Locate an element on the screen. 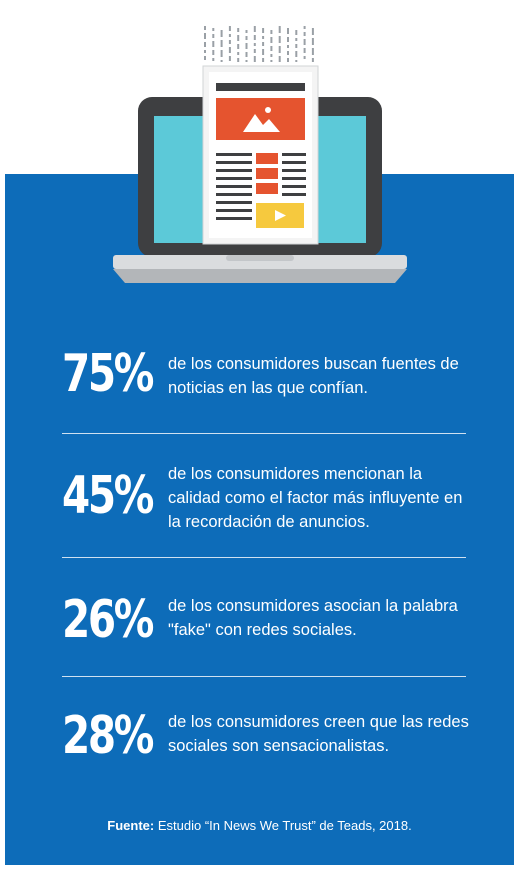 This screenshot has width=519, height=870. source-label: Fuente: is located at coordinates (131, 825).